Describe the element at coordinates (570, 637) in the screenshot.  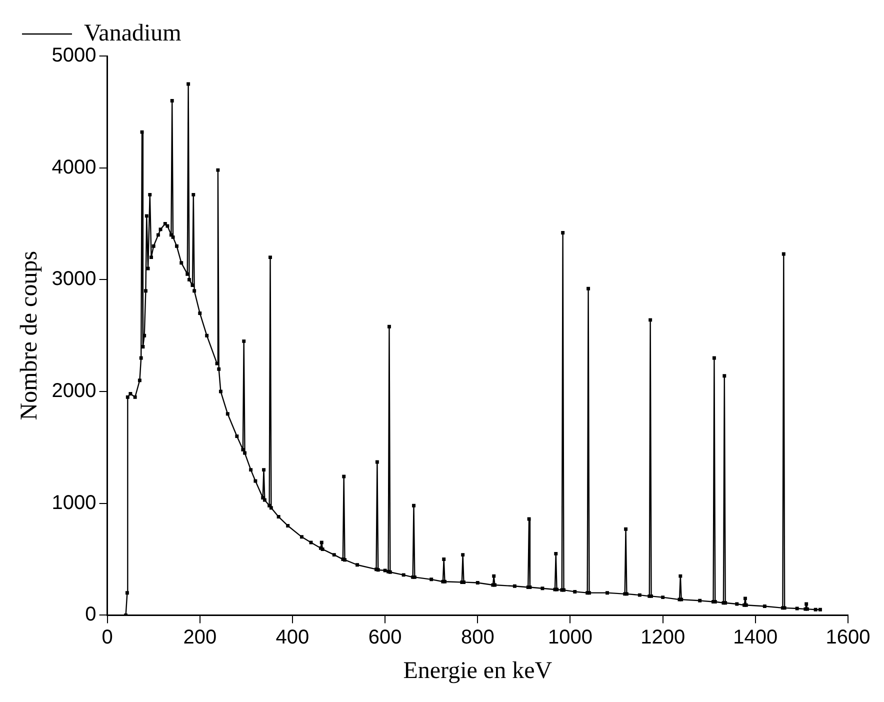
I see `x-tick-label: 1000` at that location.